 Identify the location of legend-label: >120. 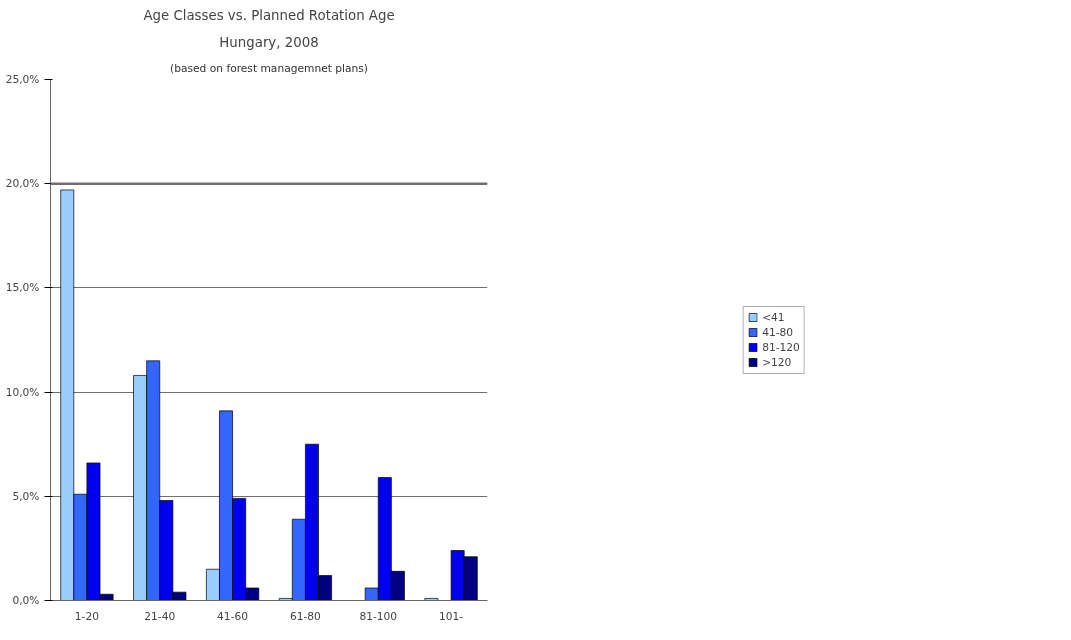
(777, 362).